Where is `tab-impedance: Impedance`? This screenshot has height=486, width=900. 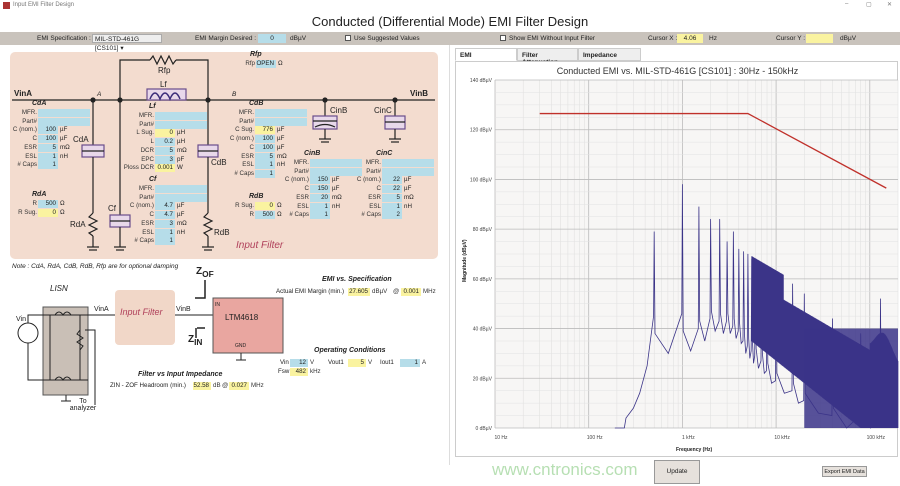 tab-impedance: Impedance is located at coordinates (609, 54).